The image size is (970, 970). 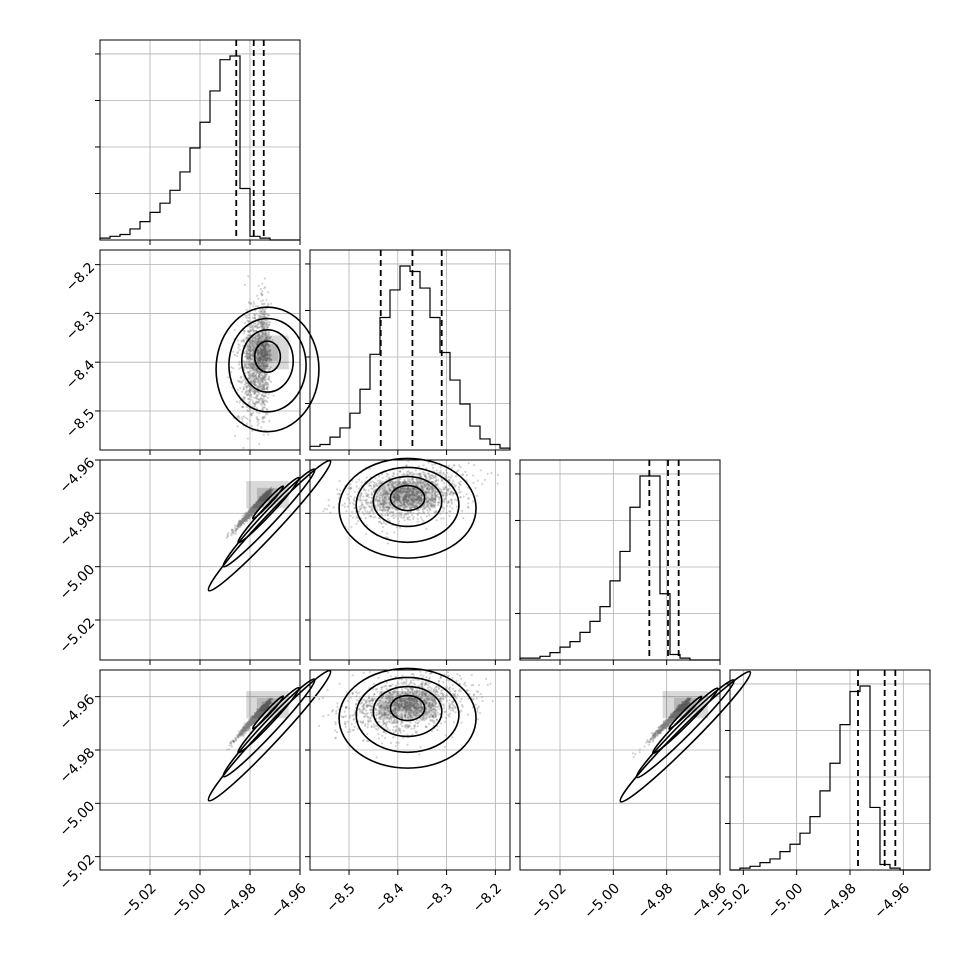 I want to click on density-shading, so click(x=267, y=352).